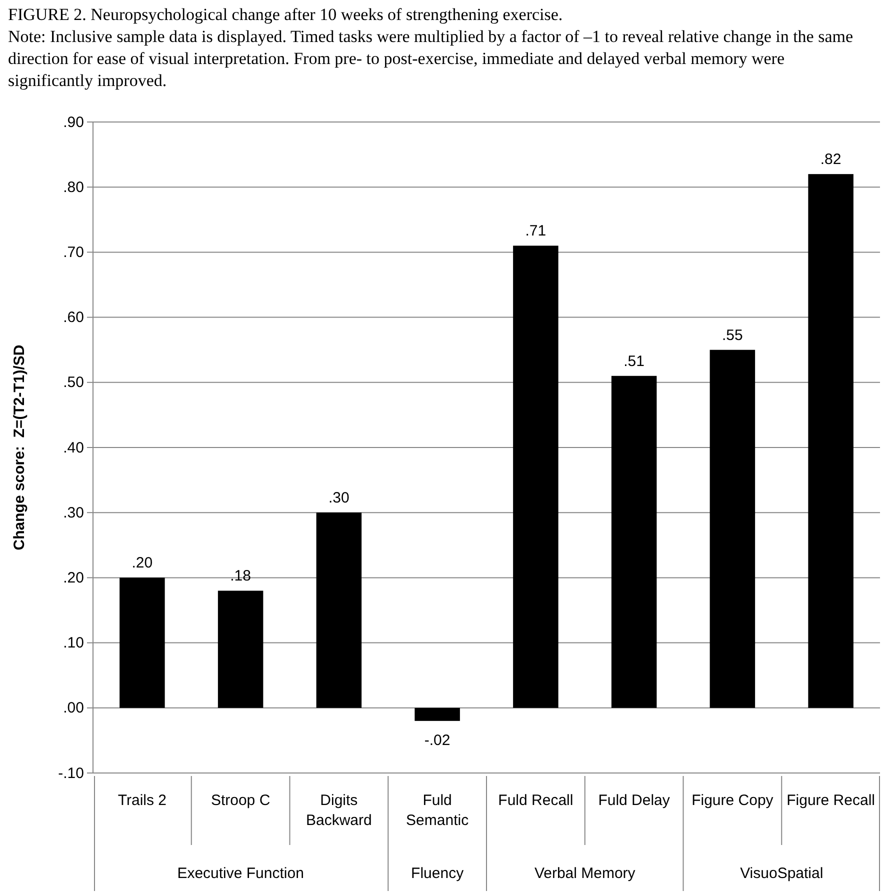 The image size is (883, 895). Describe the element at coordinates (831, 159) in the screenshot. I see `data-label: .82` at that location.